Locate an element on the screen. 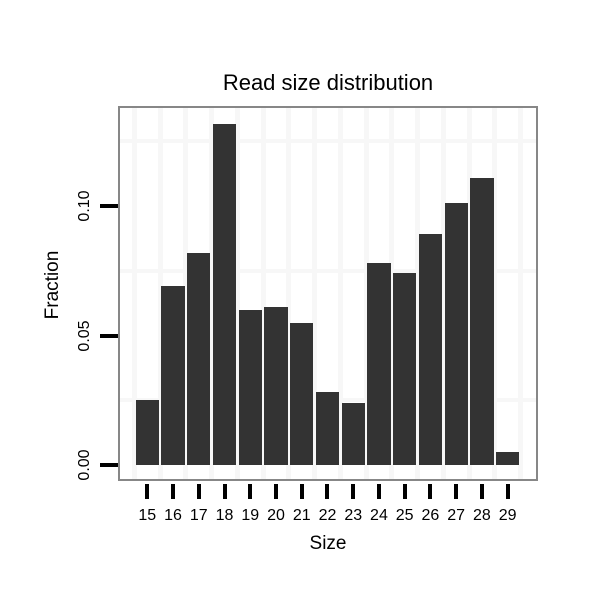 Image resolution: width=600 pixels, height=600 pixels. x-axis-title: Size is located at coordinates (328, 543).